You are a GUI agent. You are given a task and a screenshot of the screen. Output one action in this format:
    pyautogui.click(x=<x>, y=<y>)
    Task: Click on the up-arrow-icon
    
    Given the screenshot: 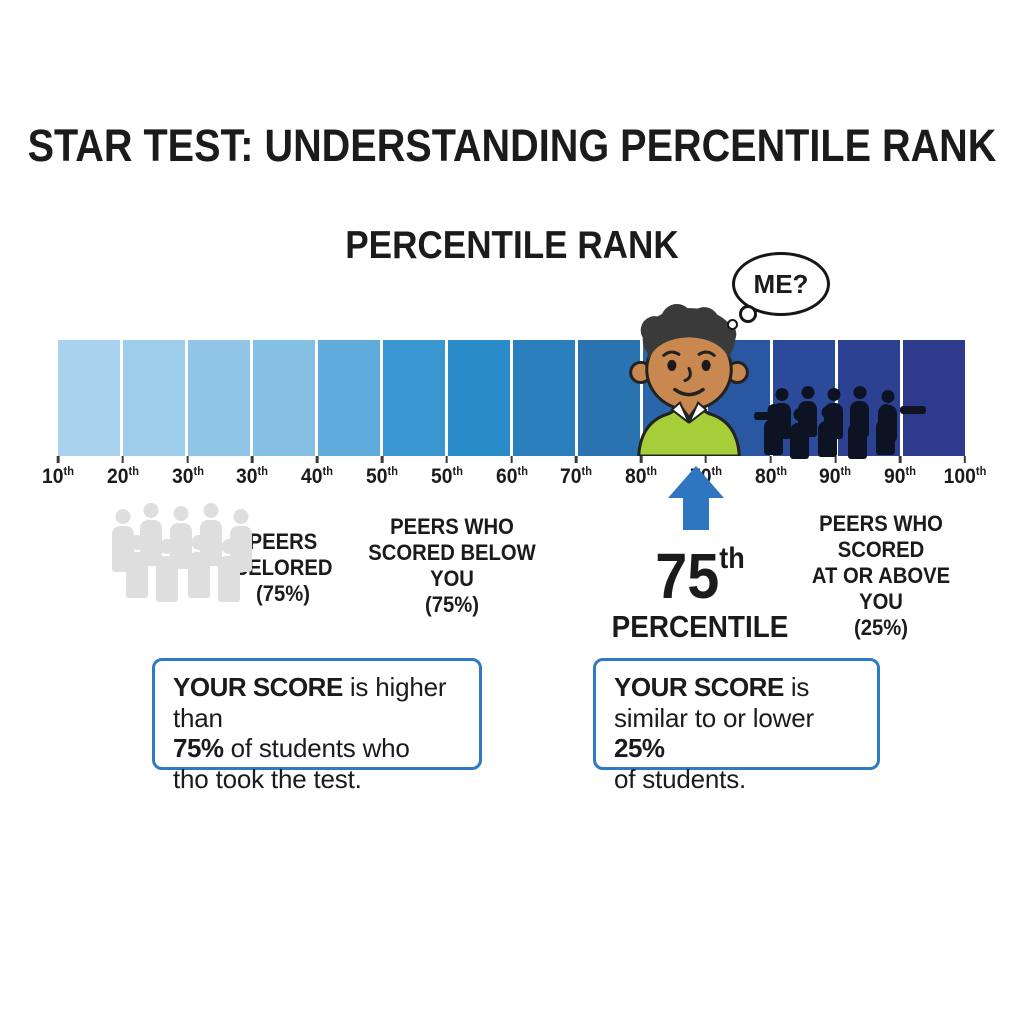 What is the action you would take?
    pyautogui.click(x=696, y=498)
    